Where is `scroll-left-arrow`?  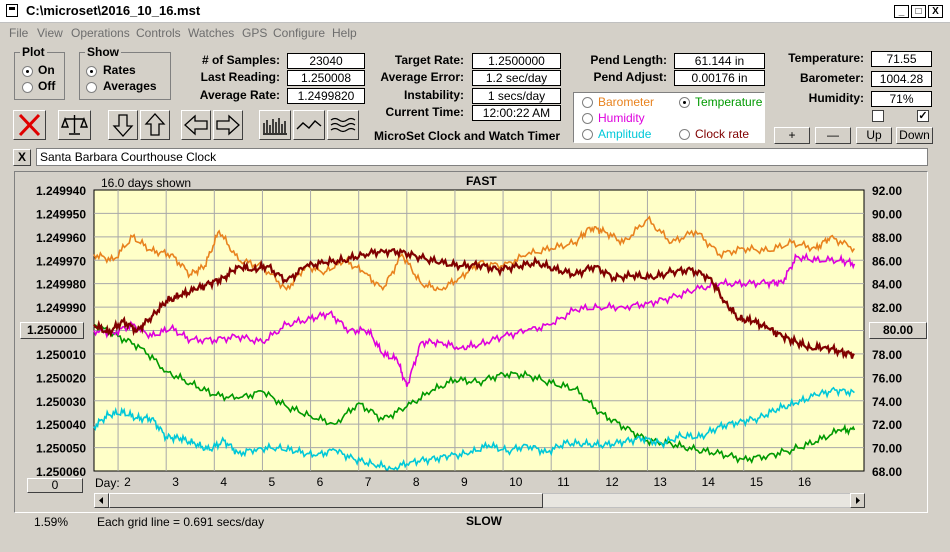 scroll-left-arrow is located at coordinates (101, 500).